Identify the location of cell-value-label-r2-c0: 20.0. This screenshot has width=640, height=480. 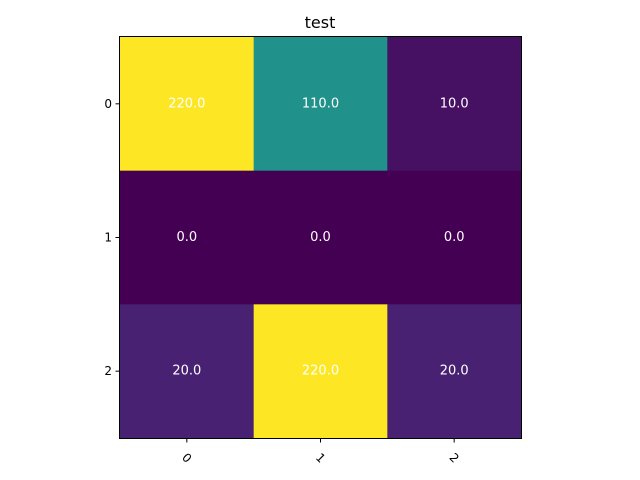
(186, 371).